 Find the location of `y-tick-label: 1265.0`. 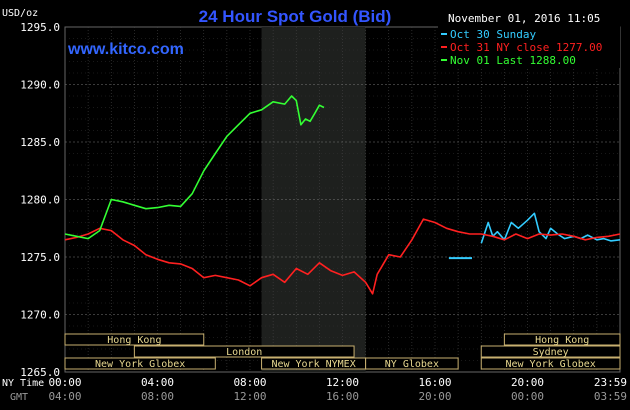

y-tick-label: 1265.0 is located at coordinates (40, 372).